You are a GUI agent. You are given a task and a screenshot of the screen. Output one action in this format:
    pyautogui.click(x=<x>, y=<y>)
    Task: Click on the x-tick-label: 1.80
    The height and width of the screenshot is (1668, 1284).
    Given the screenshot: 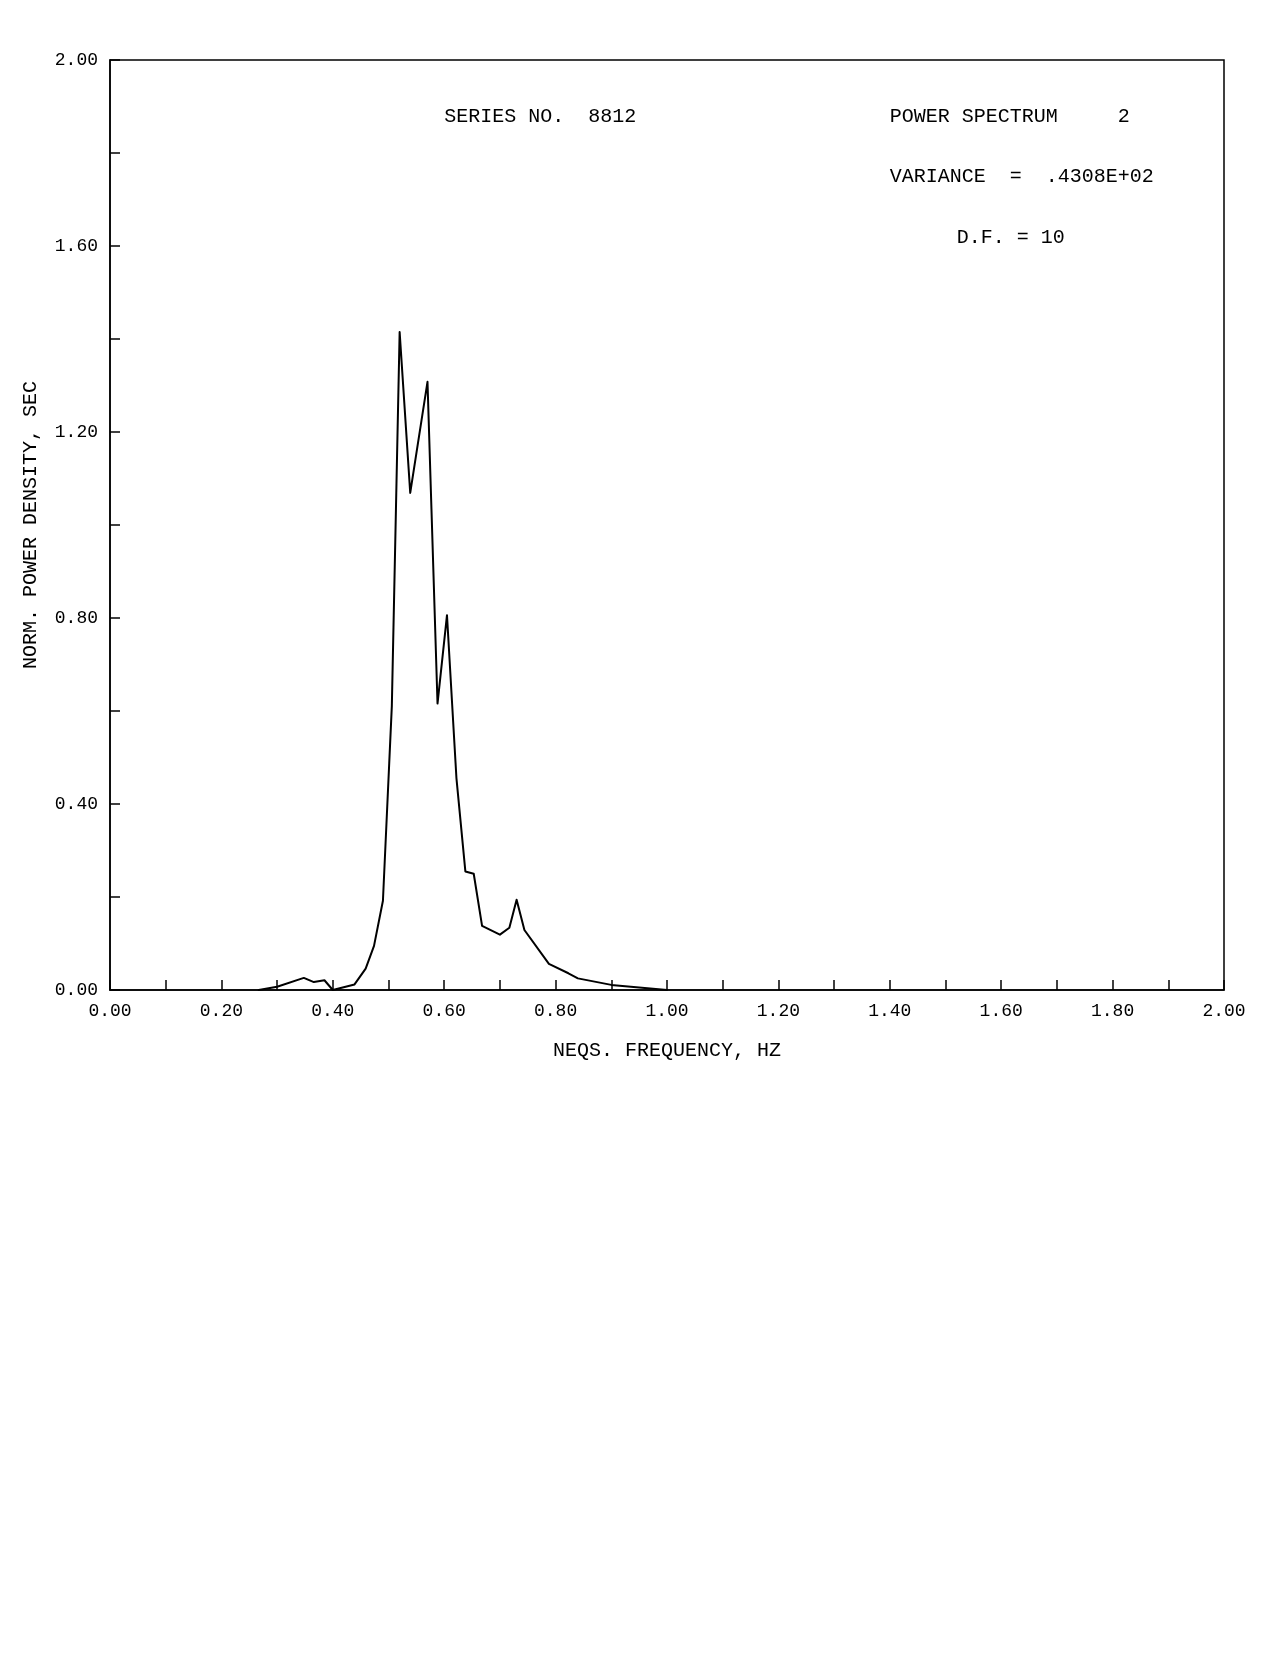 What is the action you would take?
    pyautogui.click(x=1112, y=1011)
    